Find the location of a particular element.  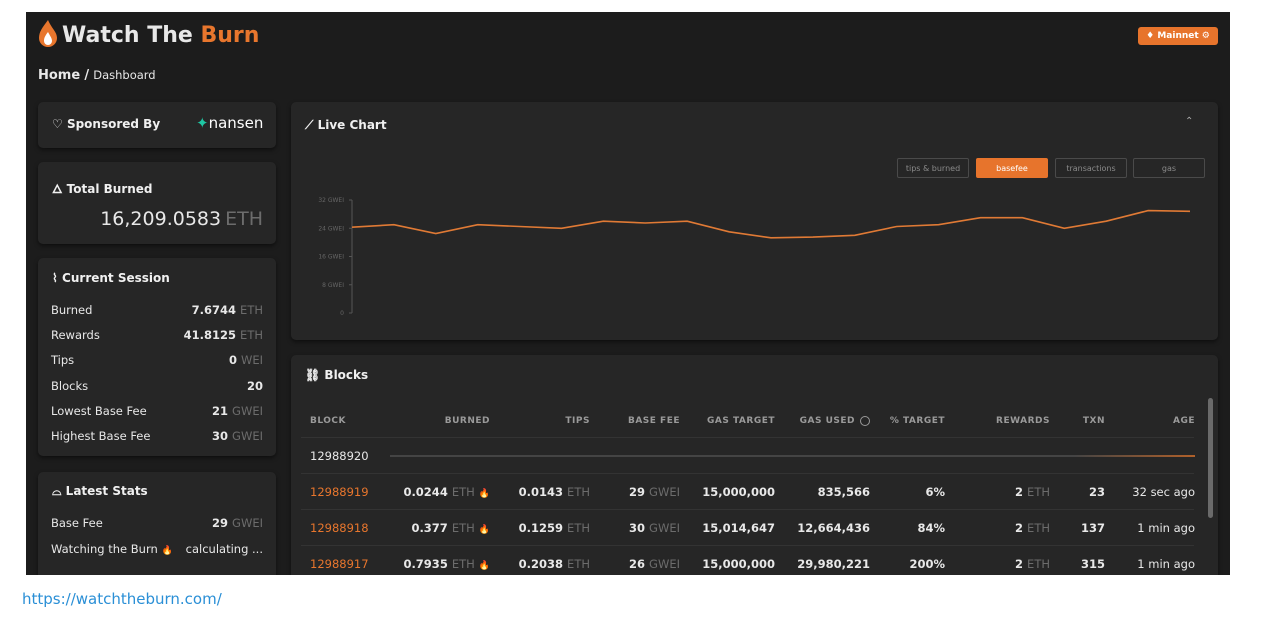

table-cell: 0.7935 ETH 🔥 is located at coordinates (440, 564).